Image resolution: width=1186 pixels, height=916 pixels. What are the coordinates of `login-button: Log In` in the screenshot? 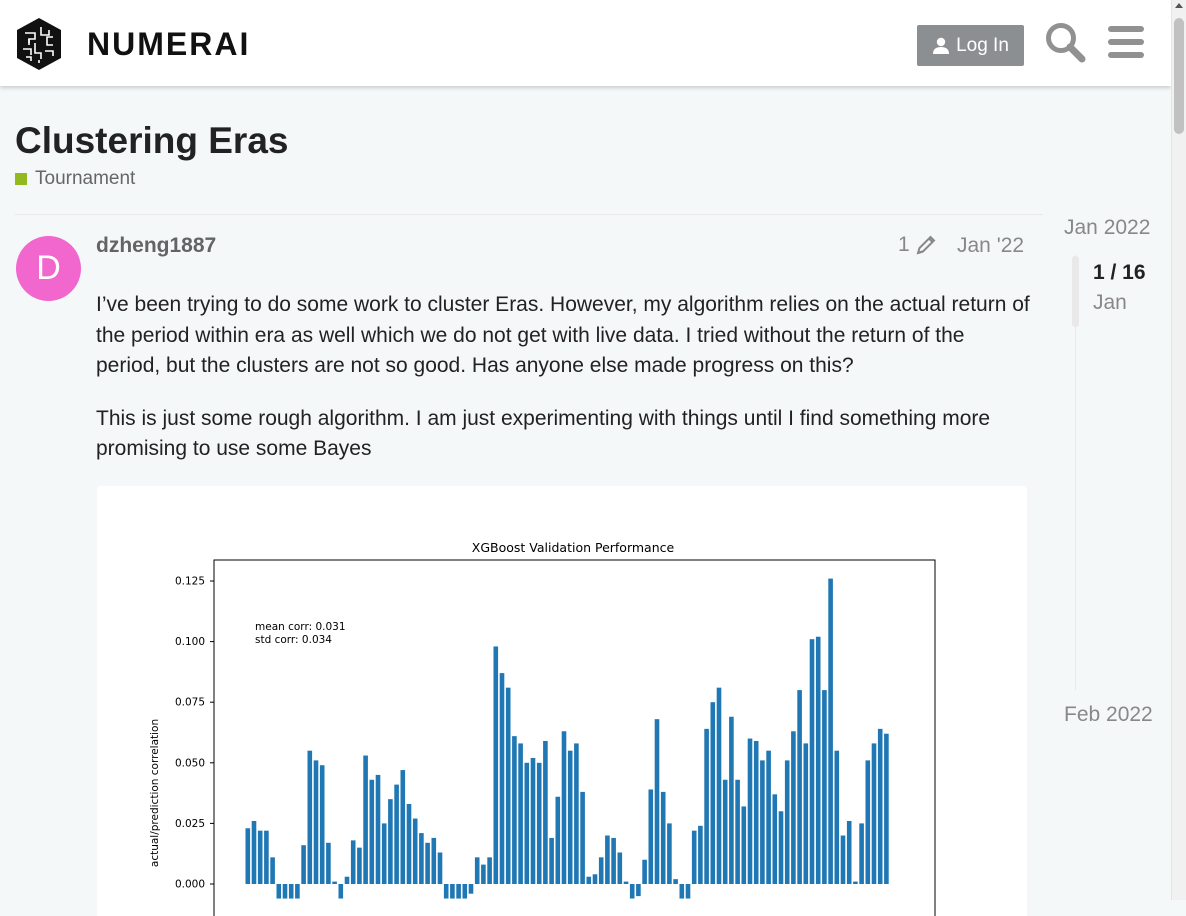 It's located at (970, 45).